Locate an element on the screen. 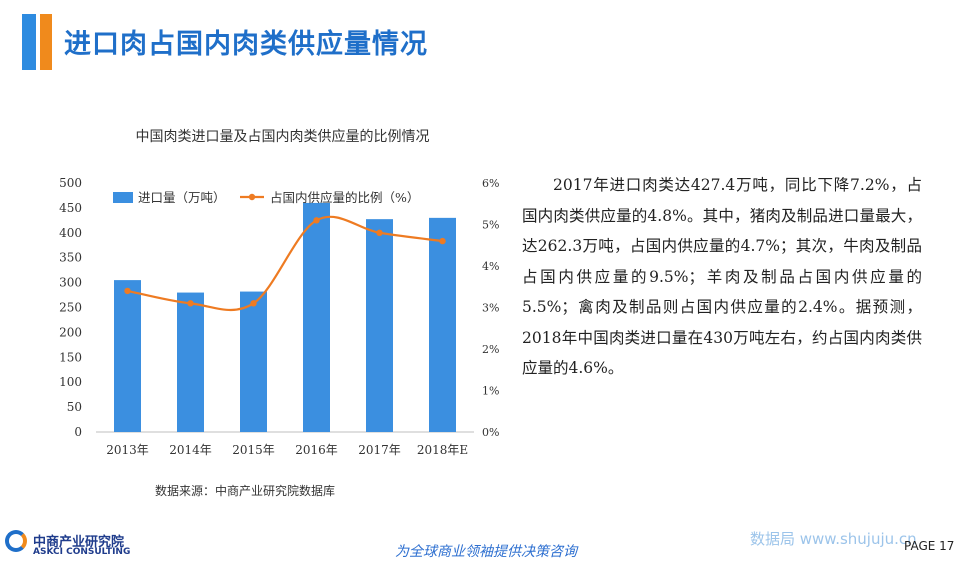 The image size is (976, 563). page-title: 进口肉占国内肉类供应量情况 is located at coordinates (246, 44).